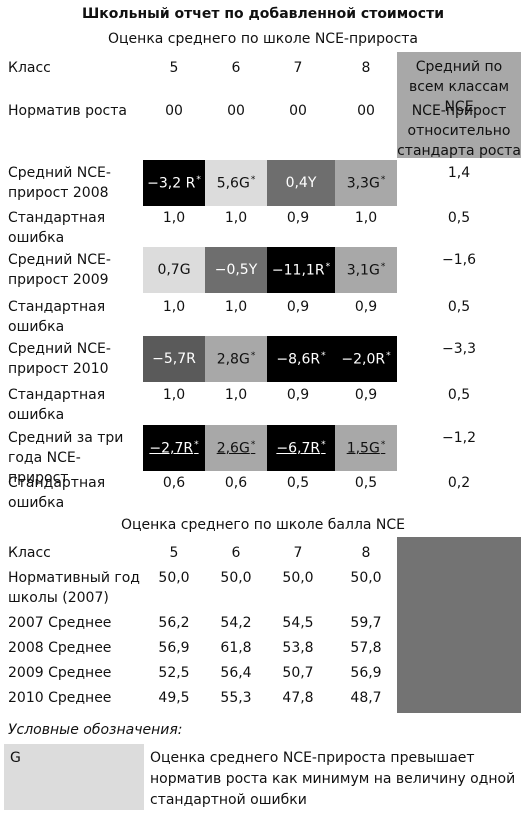 The width and height of the screenshot is (526, 817). What do you see at coordinates (366, 673) in the screenshot?
I see `score-value: 56,9` at bounding box center [366, 673].